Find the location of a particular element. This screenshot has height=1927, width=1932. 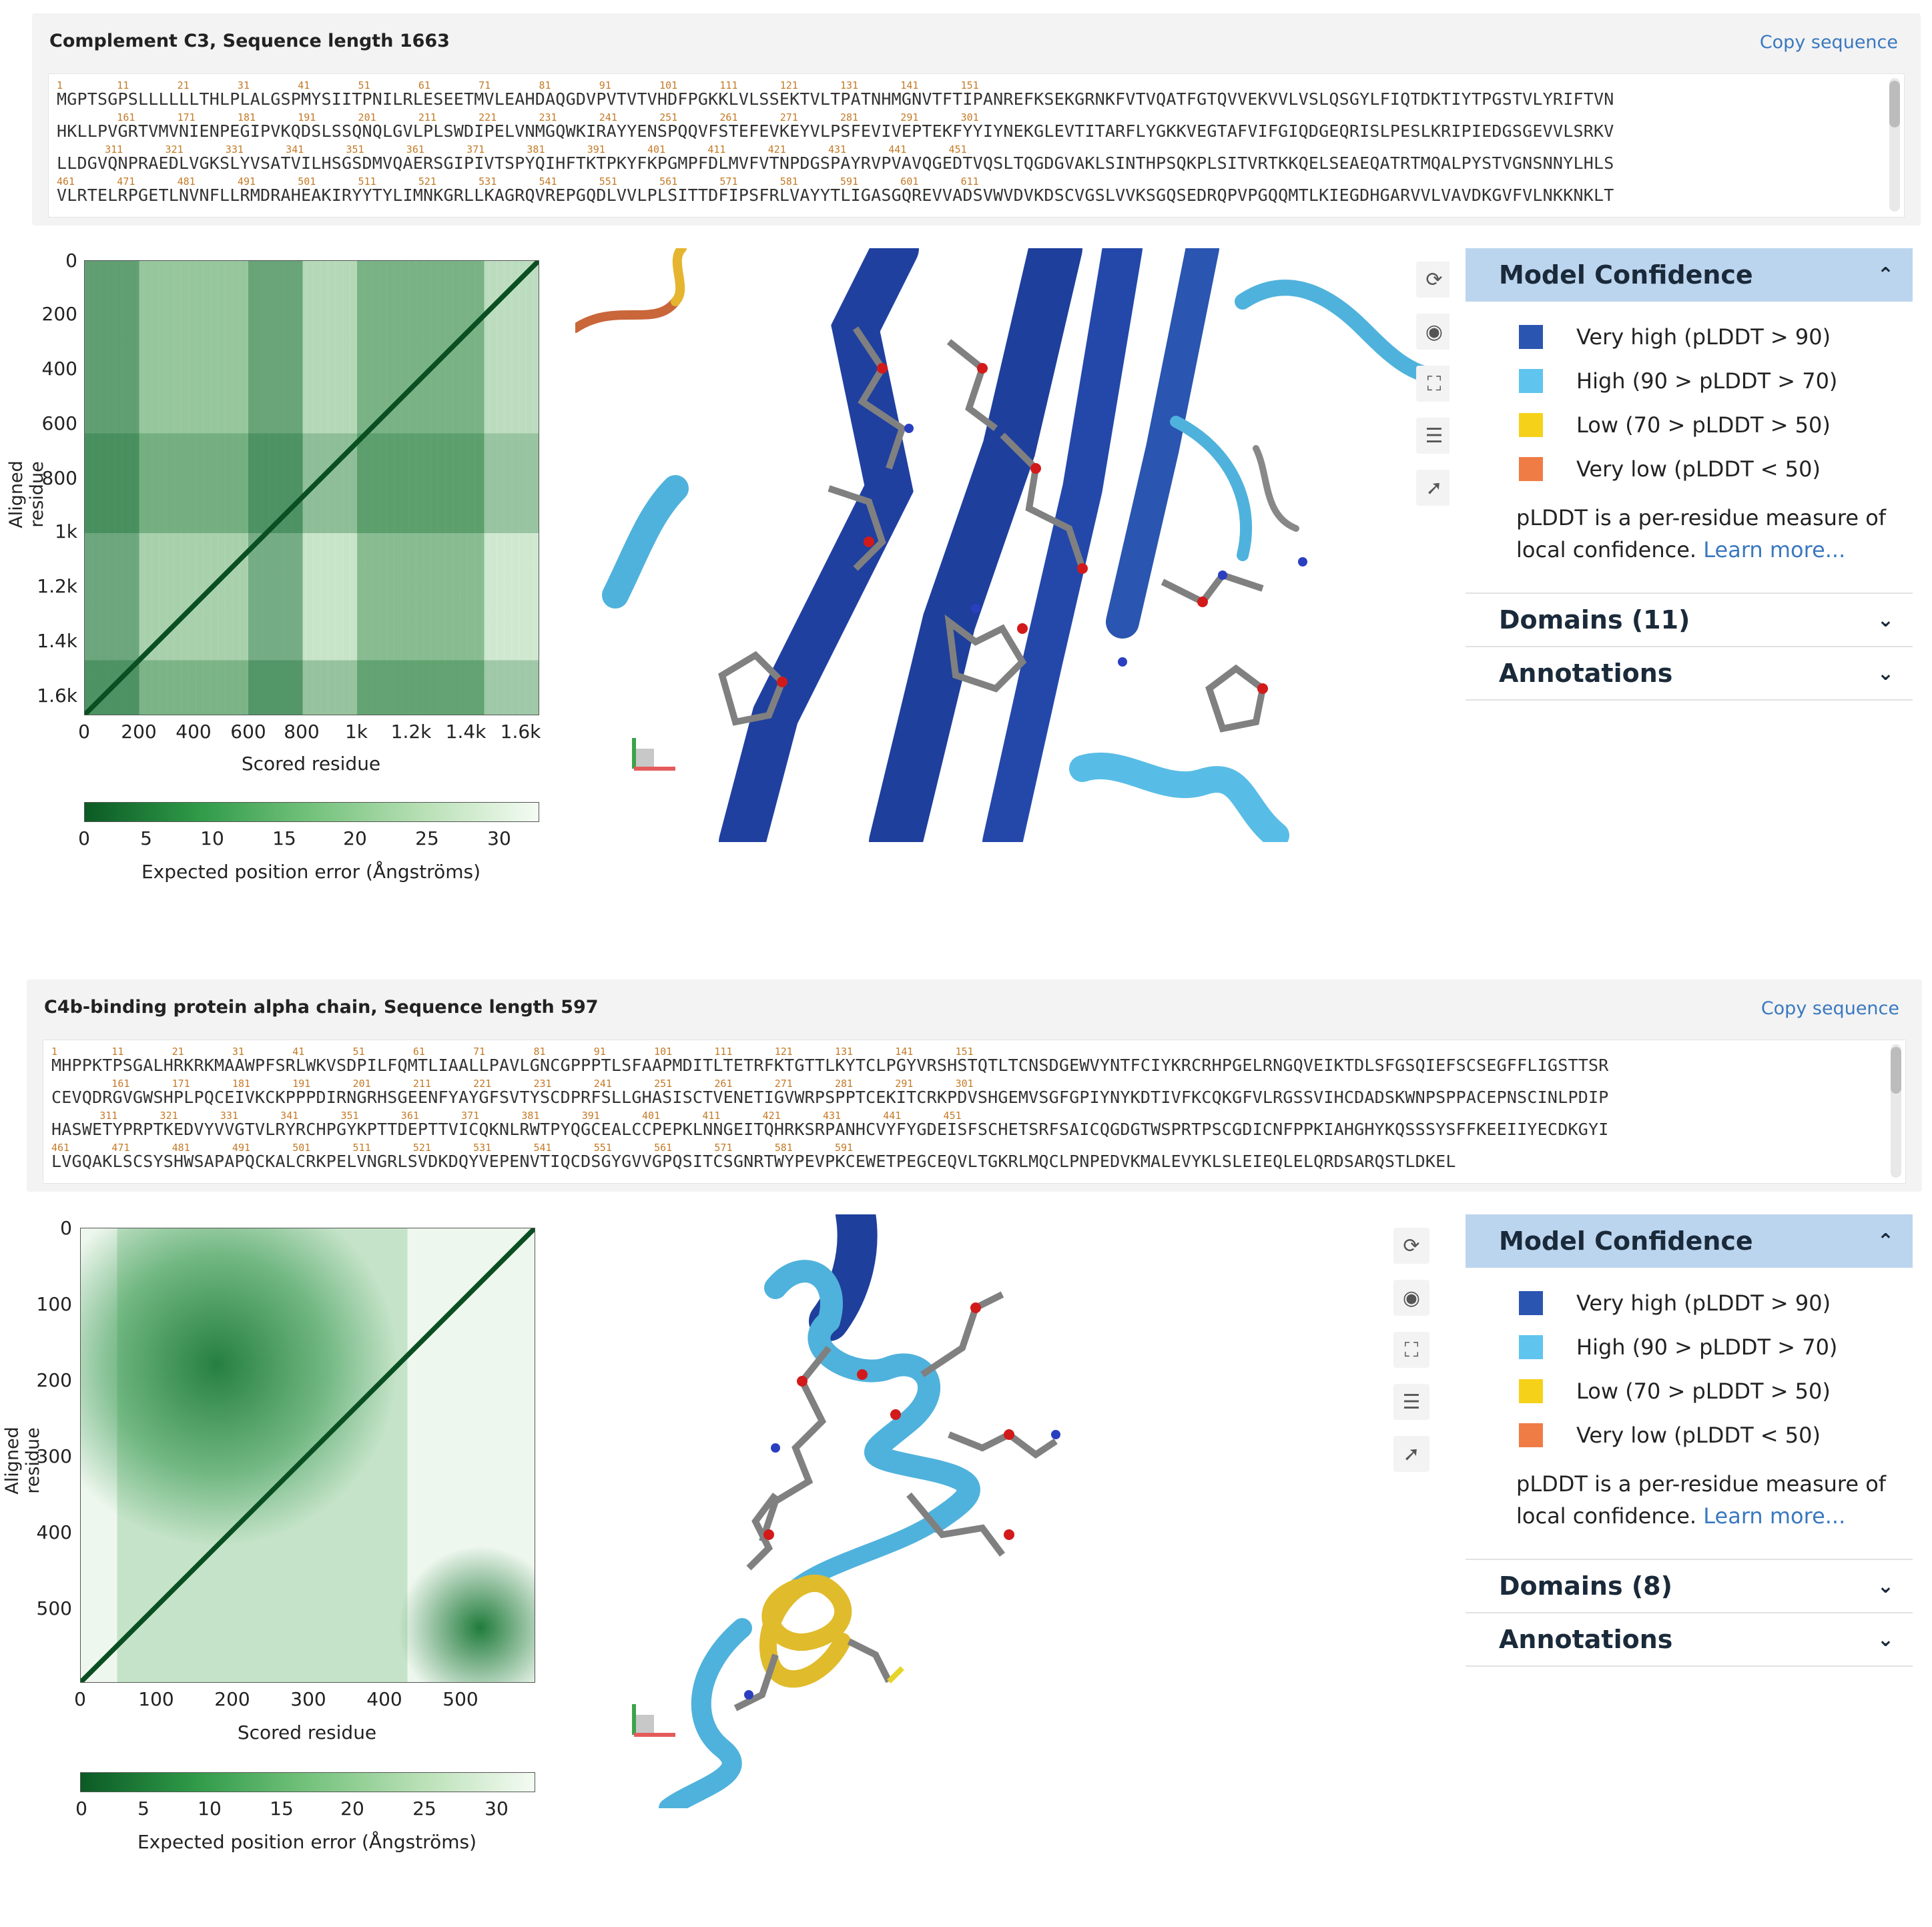

y-tick: 1.2k is located at coordinates (57, 586).